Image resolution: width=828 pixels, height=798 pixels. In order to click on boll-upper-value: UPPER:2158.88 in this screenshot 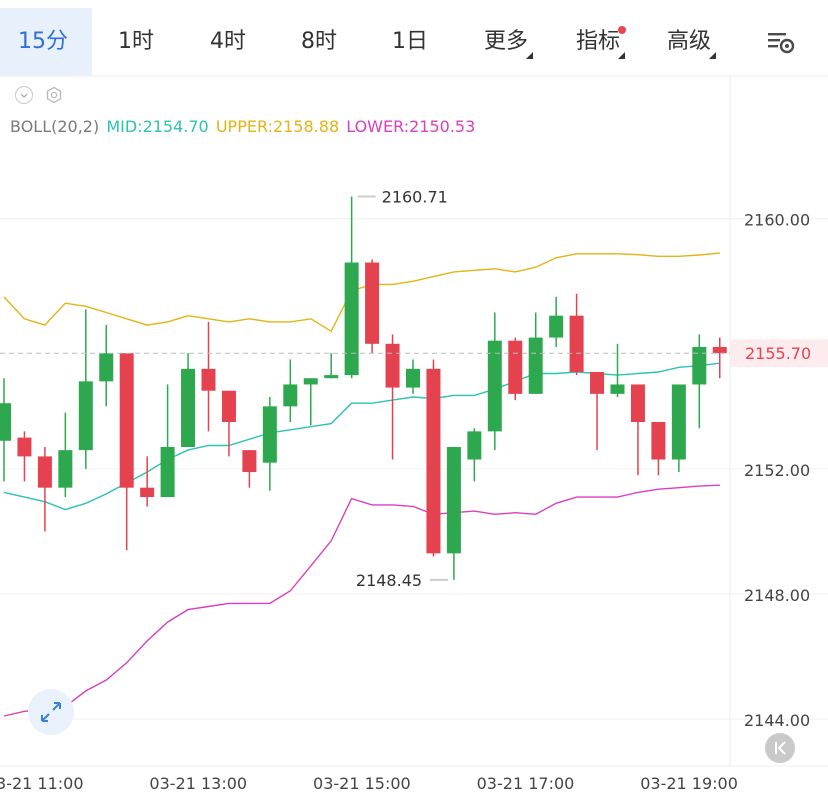, I will do `click(277, 126)`.